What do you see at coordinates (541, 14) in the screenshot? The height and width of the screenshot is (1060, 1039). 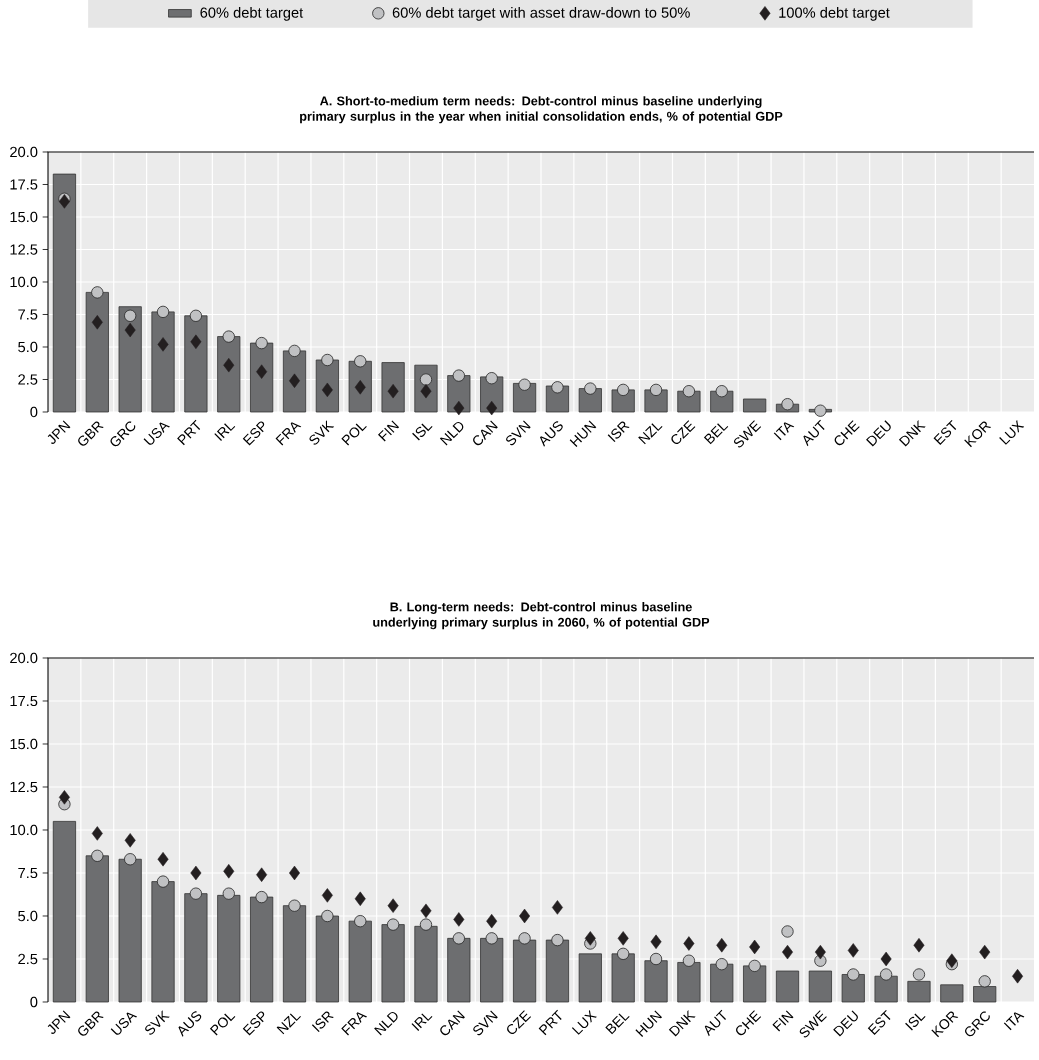 I see `legend-label: 60% debt target with asset draw-down to 50%` at bounding box center [541, 14].